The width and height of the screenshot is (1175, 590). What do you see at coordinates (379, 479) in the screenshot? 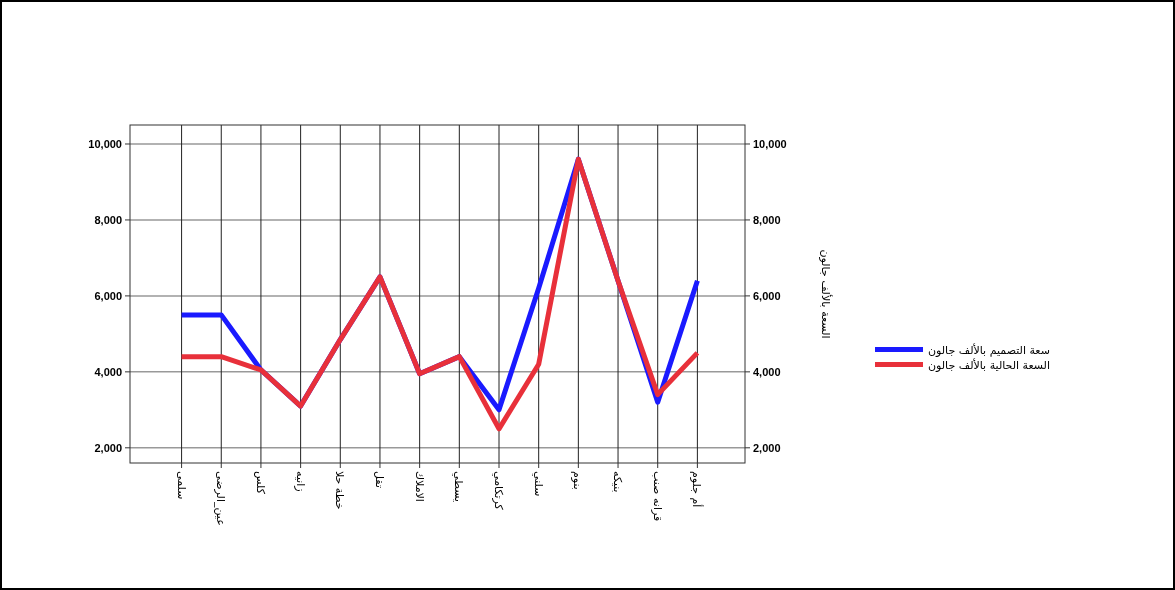
I see `x-tick-label: تقل` at bounding box center [379, 479].